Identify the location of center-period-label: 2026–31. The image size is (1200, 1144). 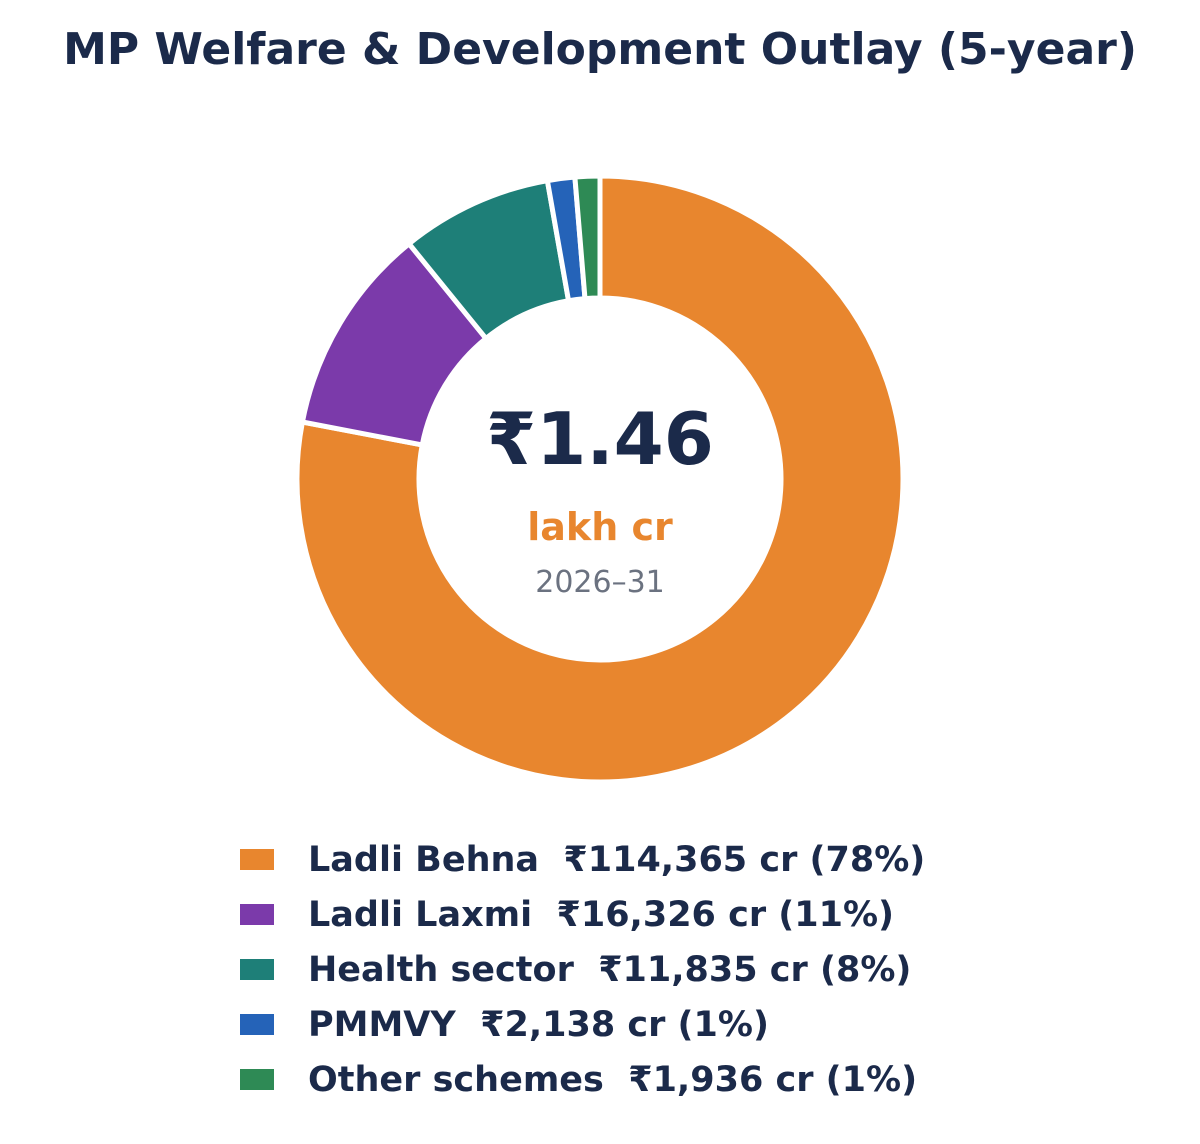
(600, 582).